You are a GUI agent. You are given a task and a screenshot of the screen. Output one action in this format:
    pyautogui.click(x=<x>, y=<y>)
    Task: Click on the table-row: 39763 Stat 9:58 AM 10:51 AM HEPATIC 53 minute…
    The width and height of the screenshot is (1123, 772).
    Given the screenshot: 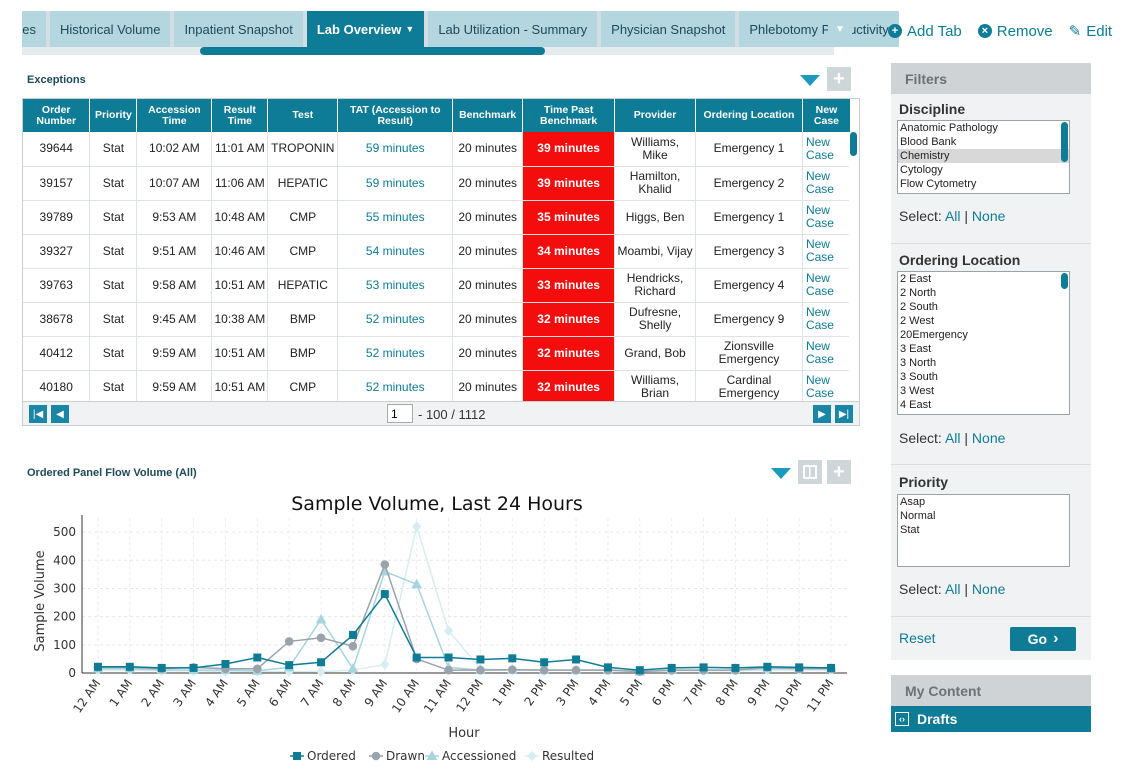 What is the action you would take?
    pyautogui.click(x=437, y=285)
    